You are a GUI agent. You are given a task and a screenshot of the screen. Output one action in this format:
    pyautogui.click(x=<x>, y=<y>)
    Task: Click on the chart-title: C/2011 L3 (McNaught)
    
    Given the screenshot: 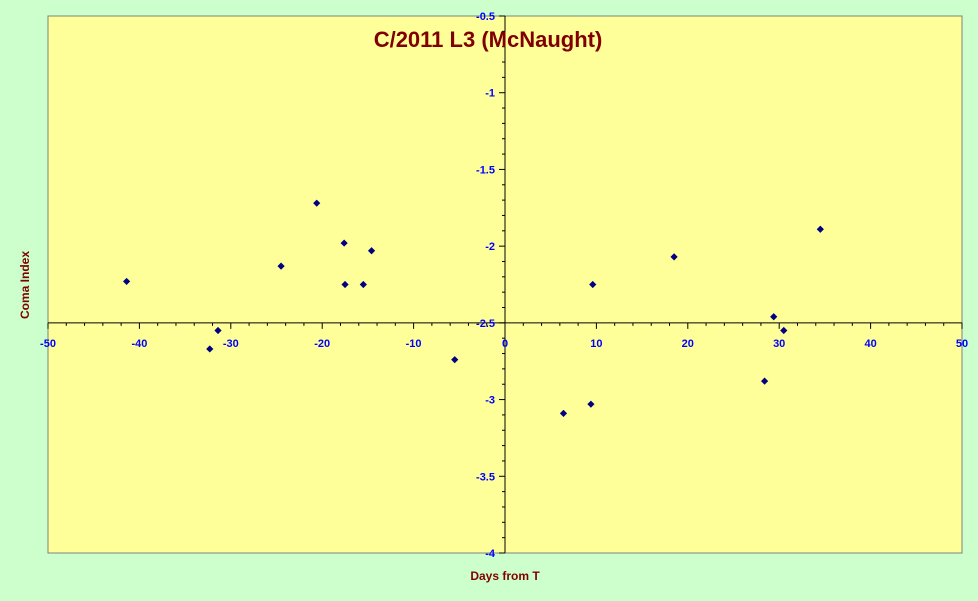 What is the action you would take?
    pyautogui.click(x=488, y=39)
    